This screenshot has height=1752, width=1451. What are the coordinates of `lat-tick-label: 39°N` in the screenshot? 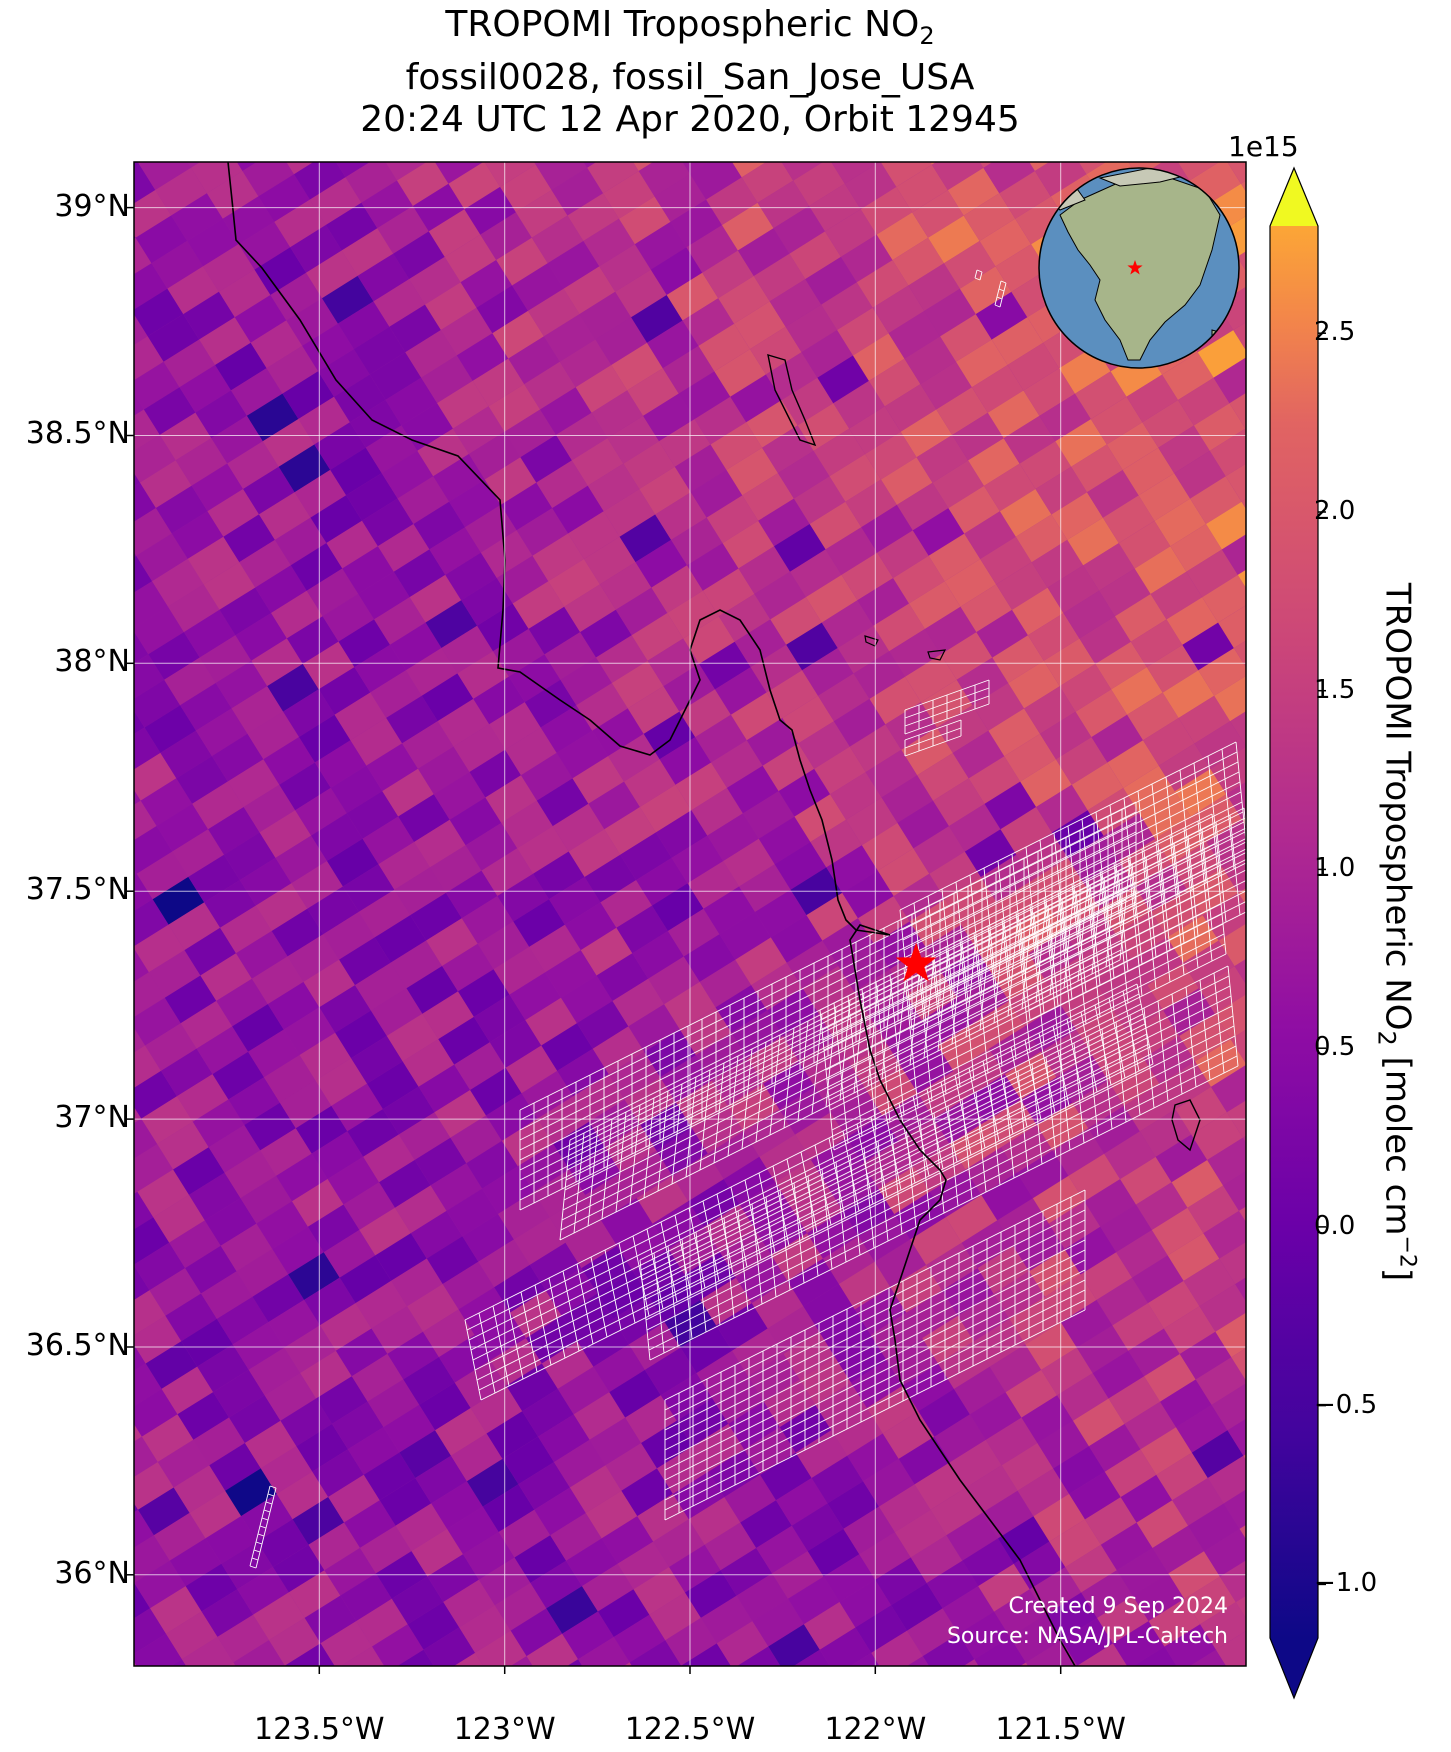 It's located at (92, 206).